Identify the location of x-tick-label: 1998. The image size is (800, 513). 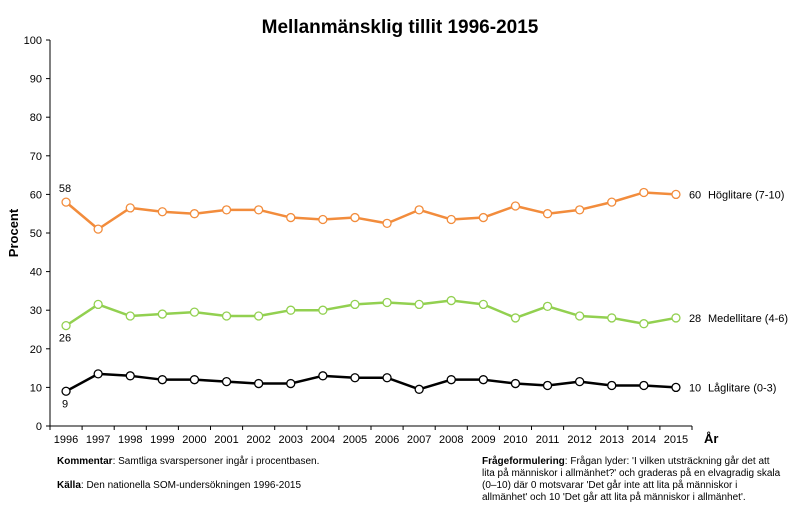
(130, 440).